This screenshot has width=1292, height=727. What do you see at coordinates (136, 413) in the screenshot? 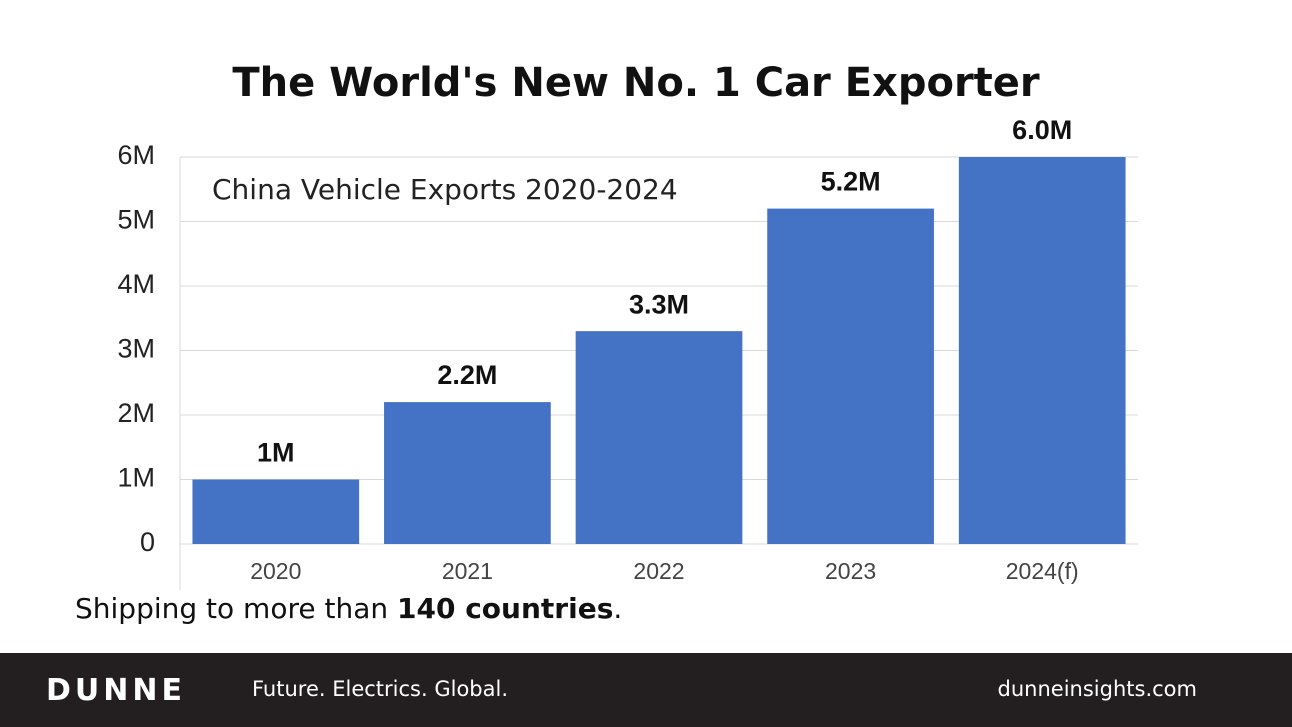
I see `y-tick-label: 2M` at bounding box center [136, 413].